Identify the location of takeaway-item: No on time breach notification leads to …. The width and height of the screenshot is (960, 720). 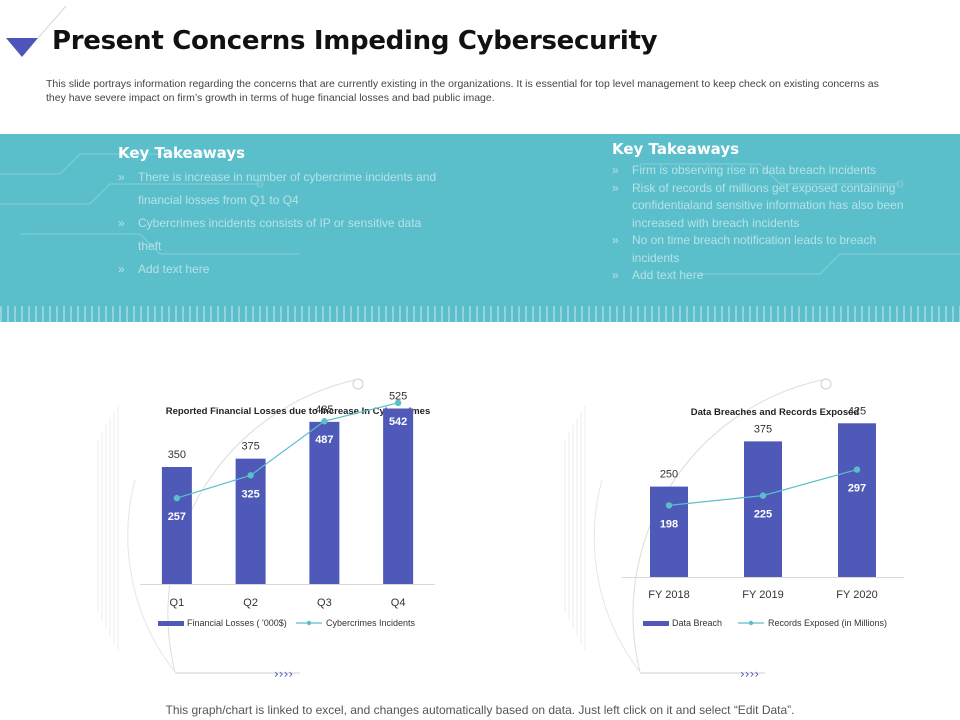
(767, 249).